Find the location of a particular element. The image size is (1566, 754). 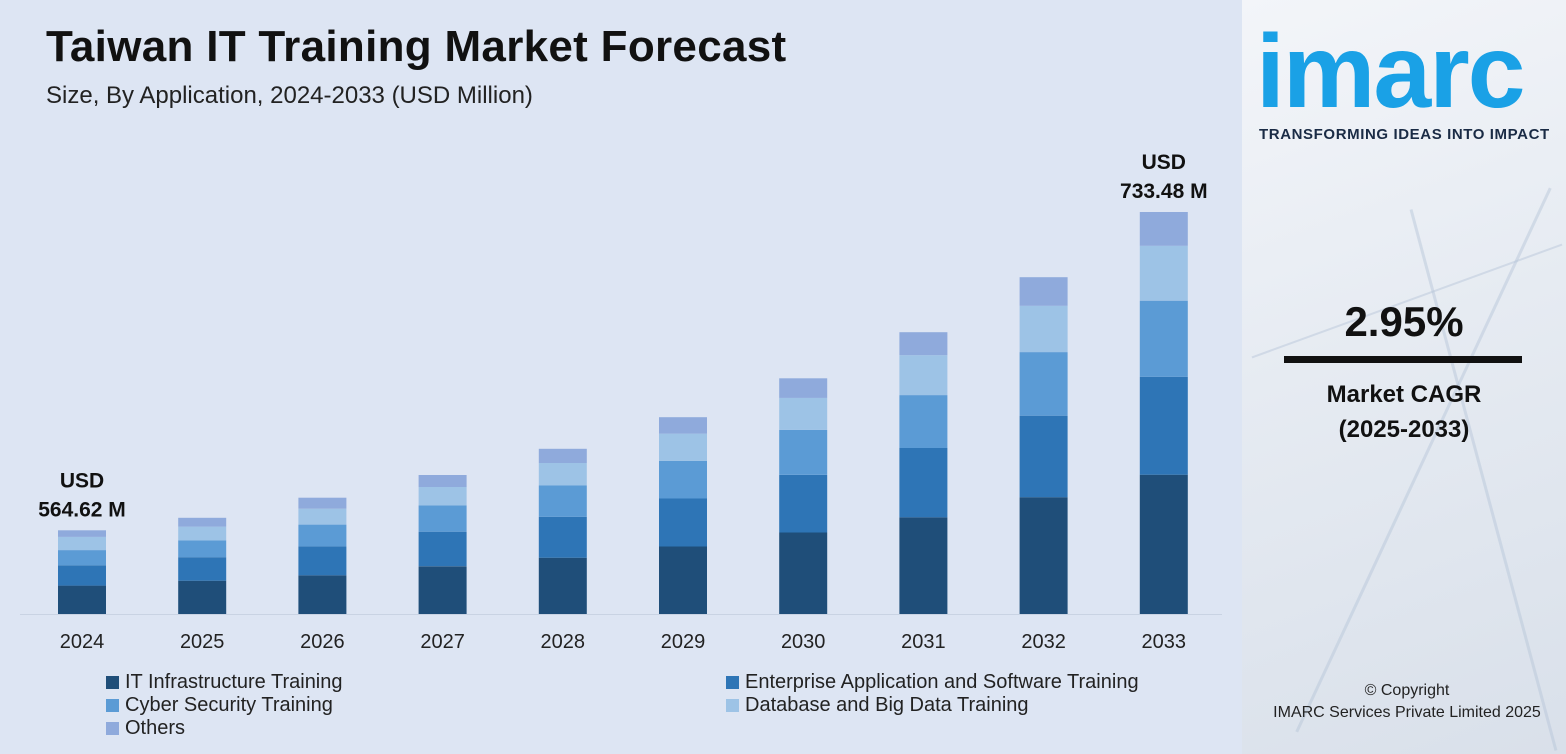

x-tick-label-2026: 2026 is located at coordinates (322, 642).